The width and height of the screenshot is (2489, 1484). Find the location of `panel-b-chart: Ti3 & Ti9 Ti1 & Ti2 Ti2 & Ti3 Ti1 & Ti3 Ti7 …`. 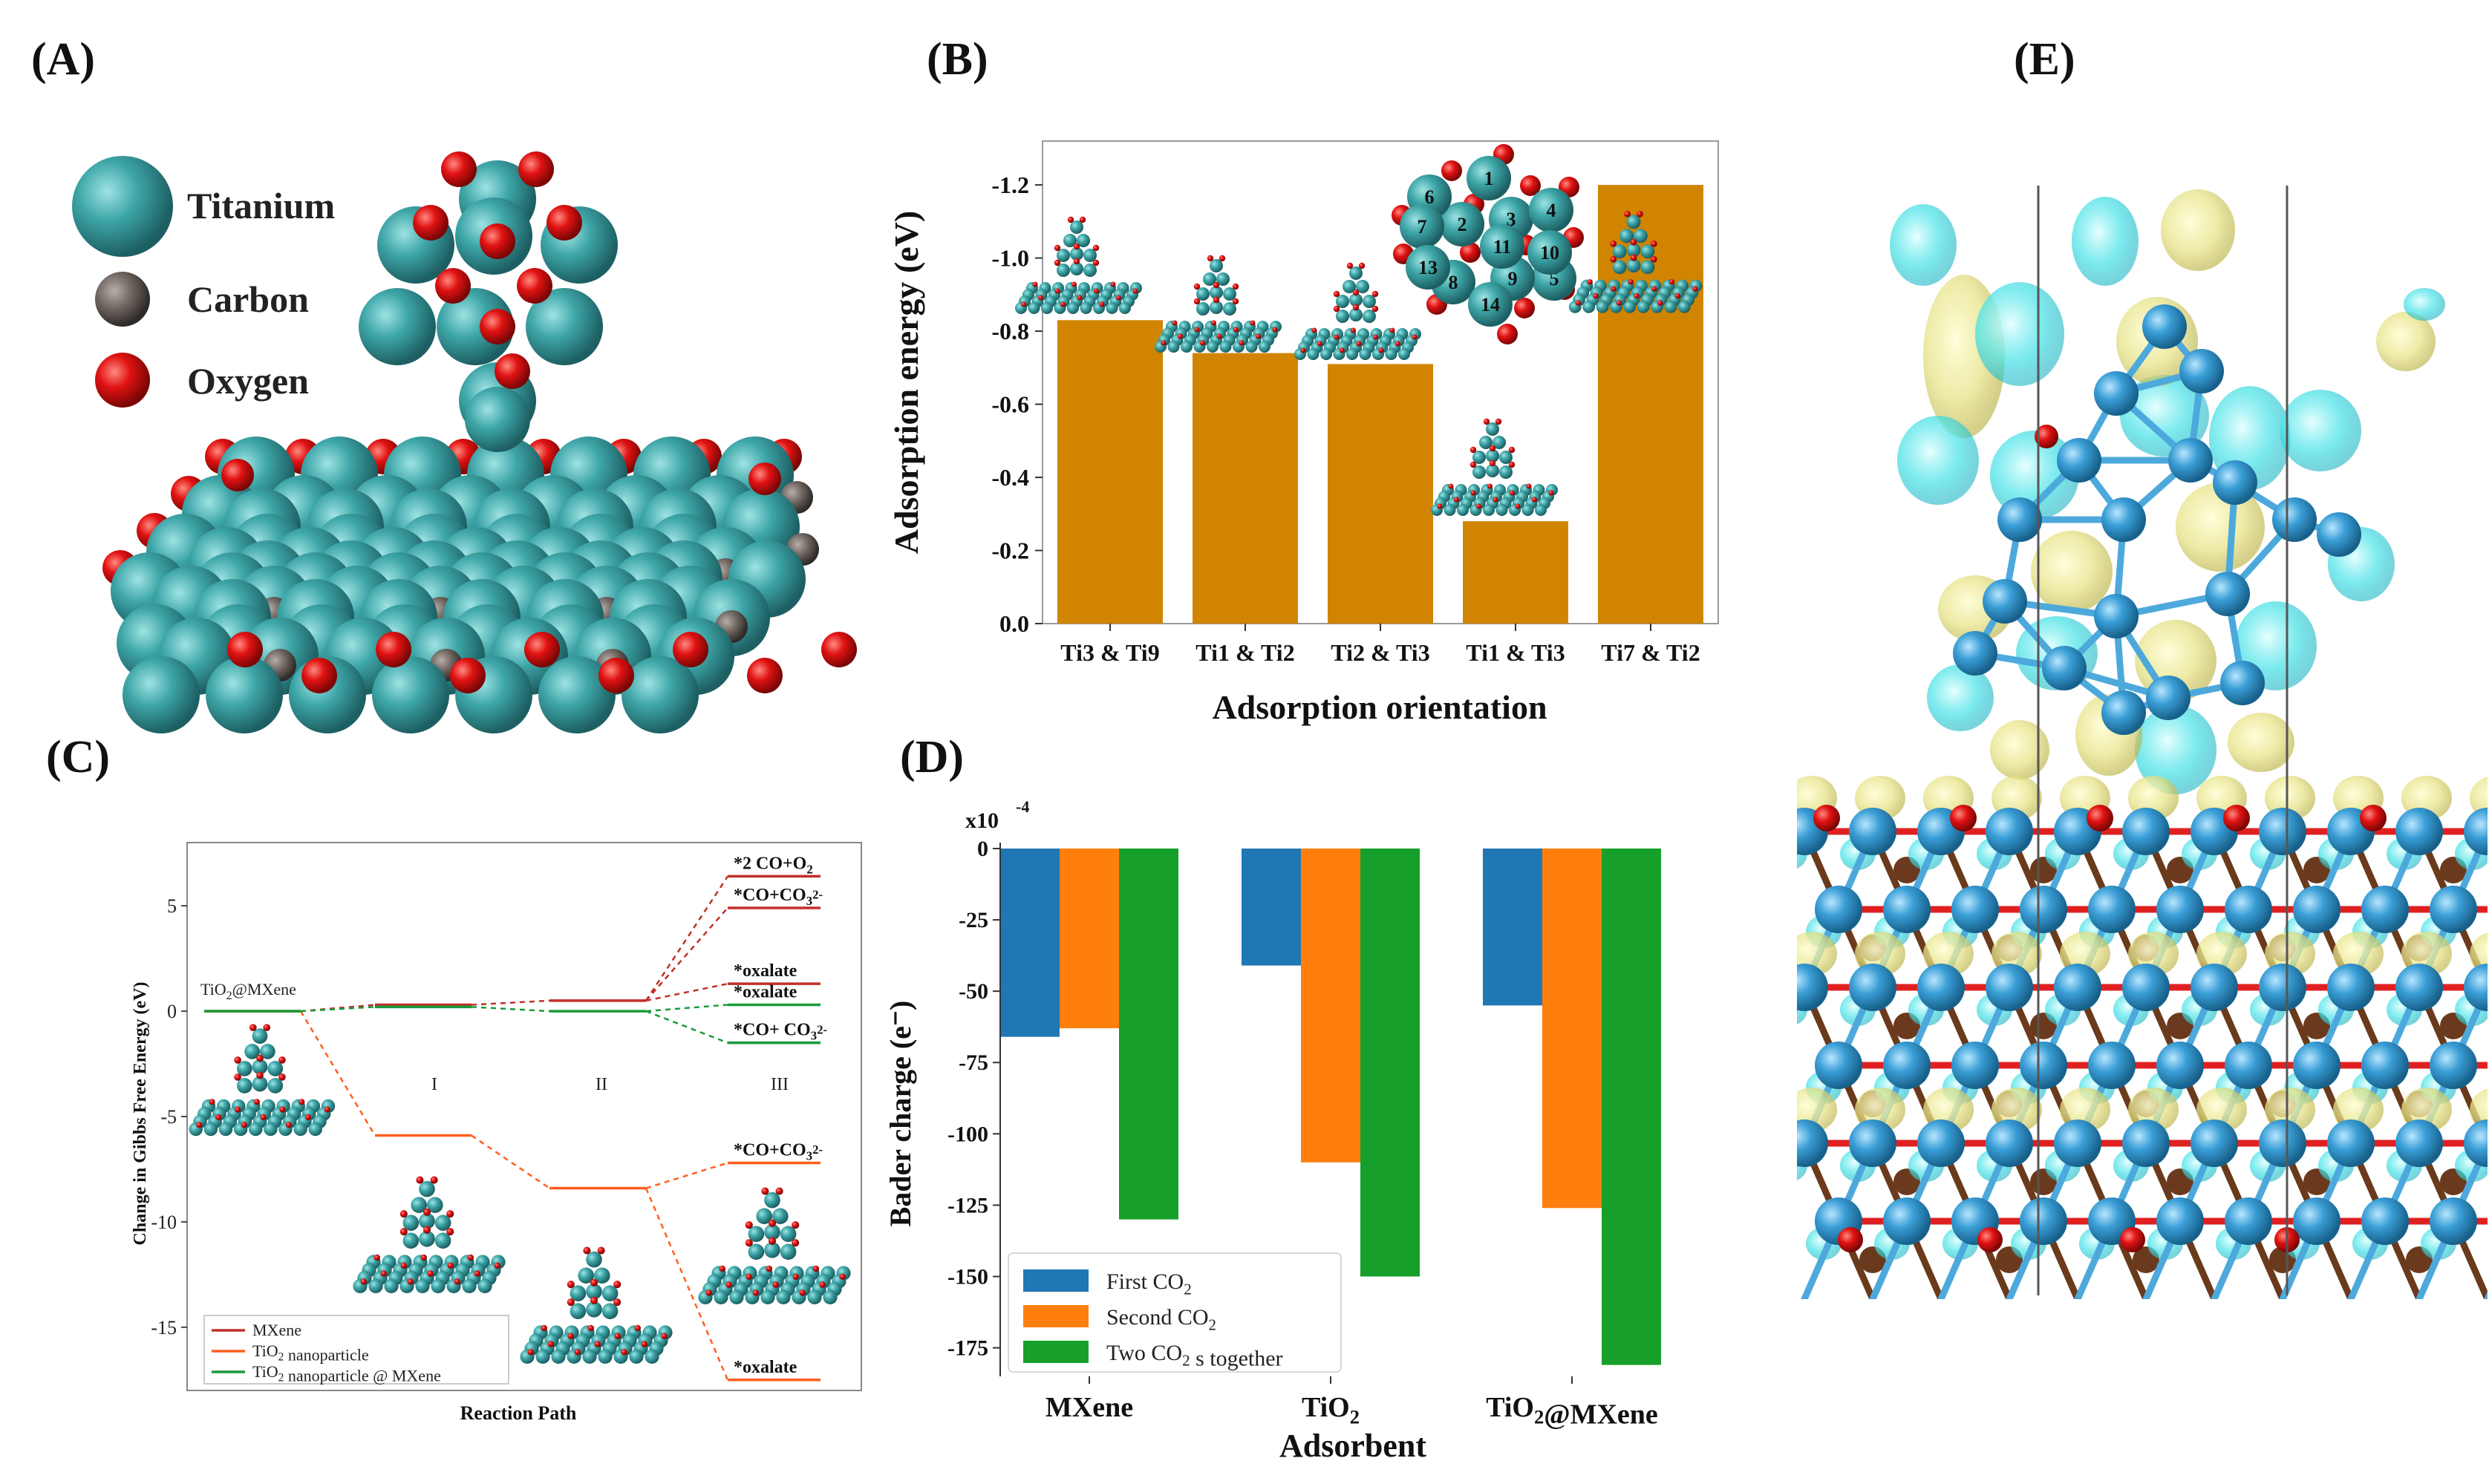

panel-b-chart: Ti3 & Ti9 Ti1 & Ti2 Ti2 & Ti3 Ti1 & Ti3 Ti7 … is located at coordinates (1303, 433).